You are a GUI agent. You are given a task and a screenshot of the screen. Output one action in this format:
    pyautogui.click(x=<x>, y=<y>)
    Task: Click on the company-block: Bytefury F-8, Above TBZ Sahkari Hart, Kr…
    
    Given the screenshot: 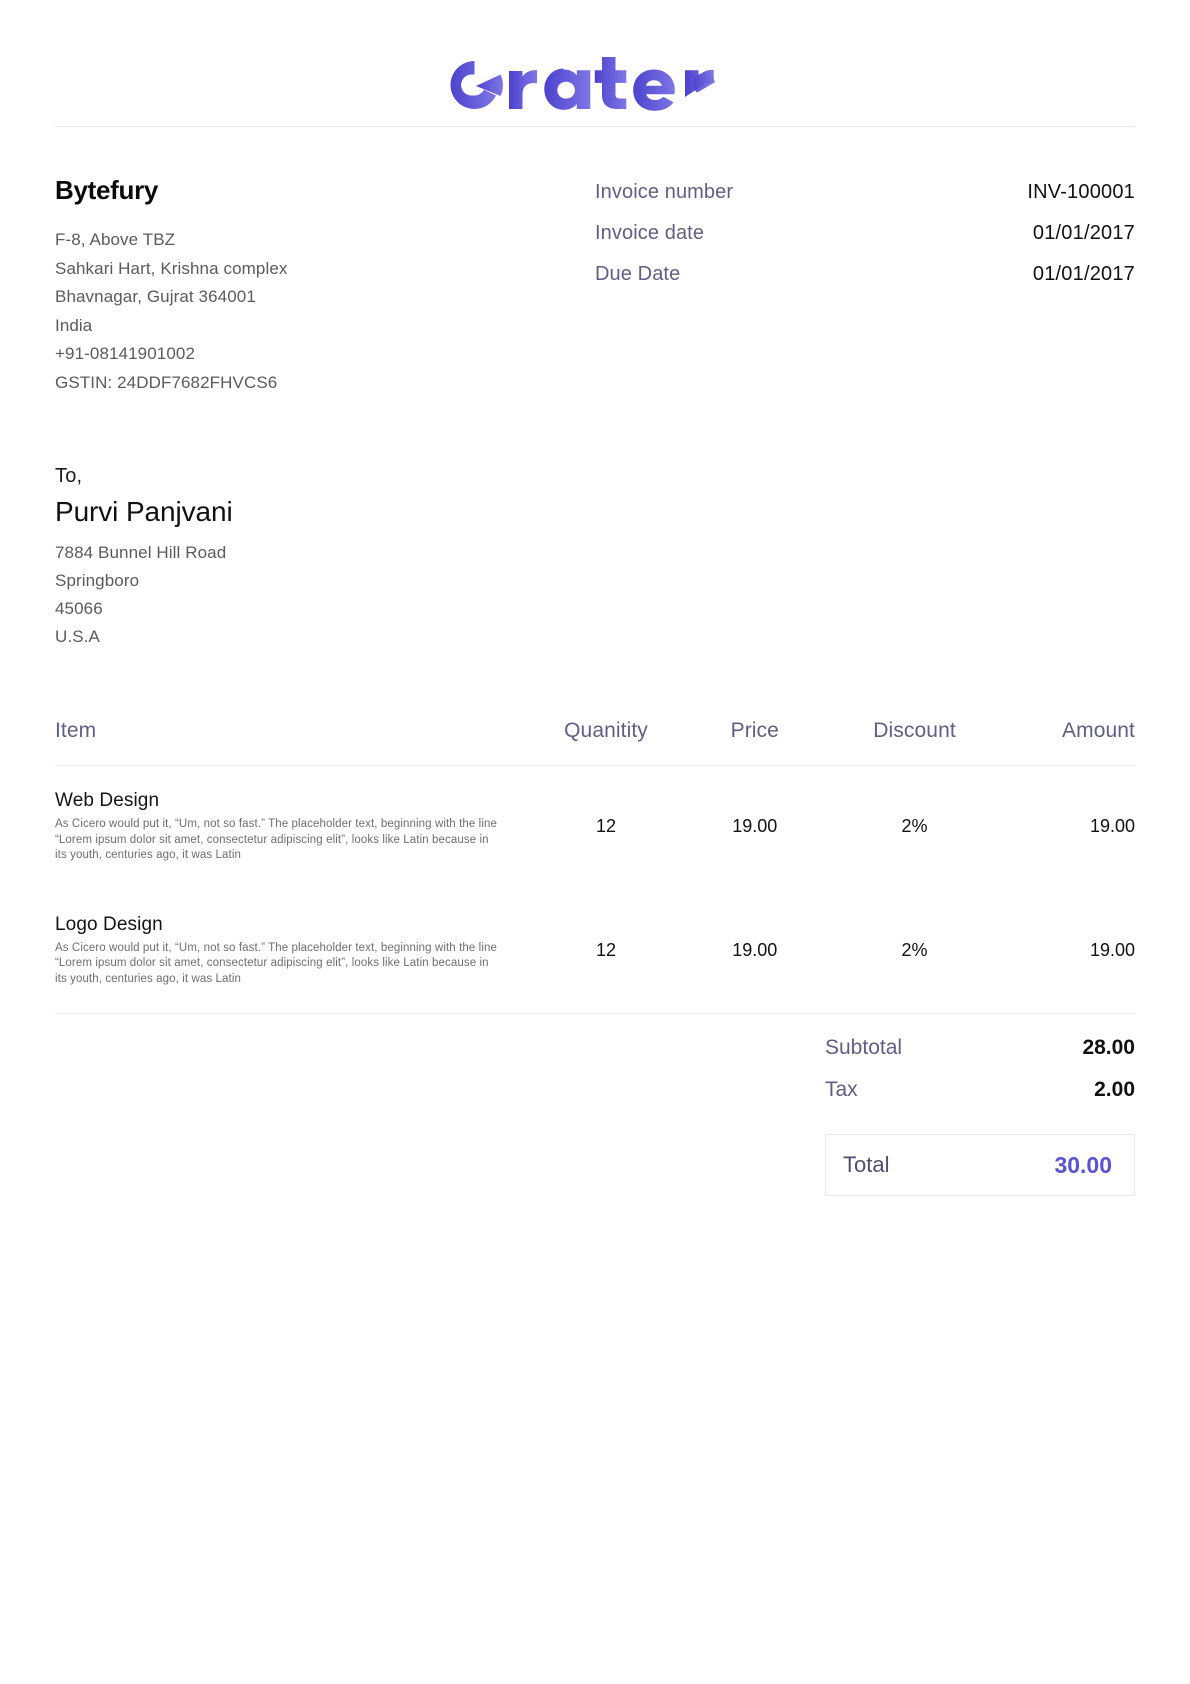 What is the action you would take?
    pyautogui.click(x=325, y=286)
    